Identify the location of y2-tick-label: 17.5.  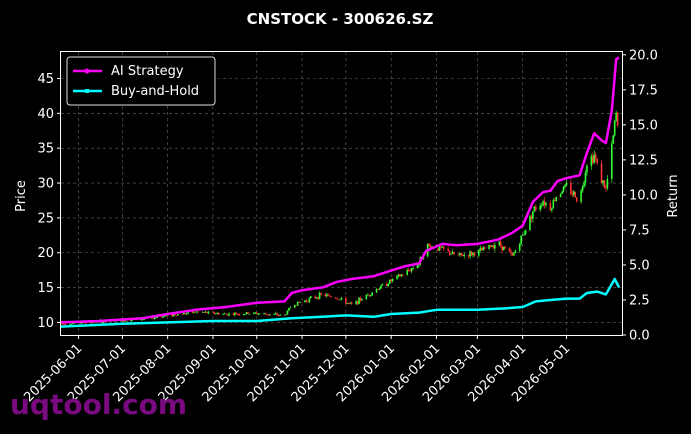
(643, 90).